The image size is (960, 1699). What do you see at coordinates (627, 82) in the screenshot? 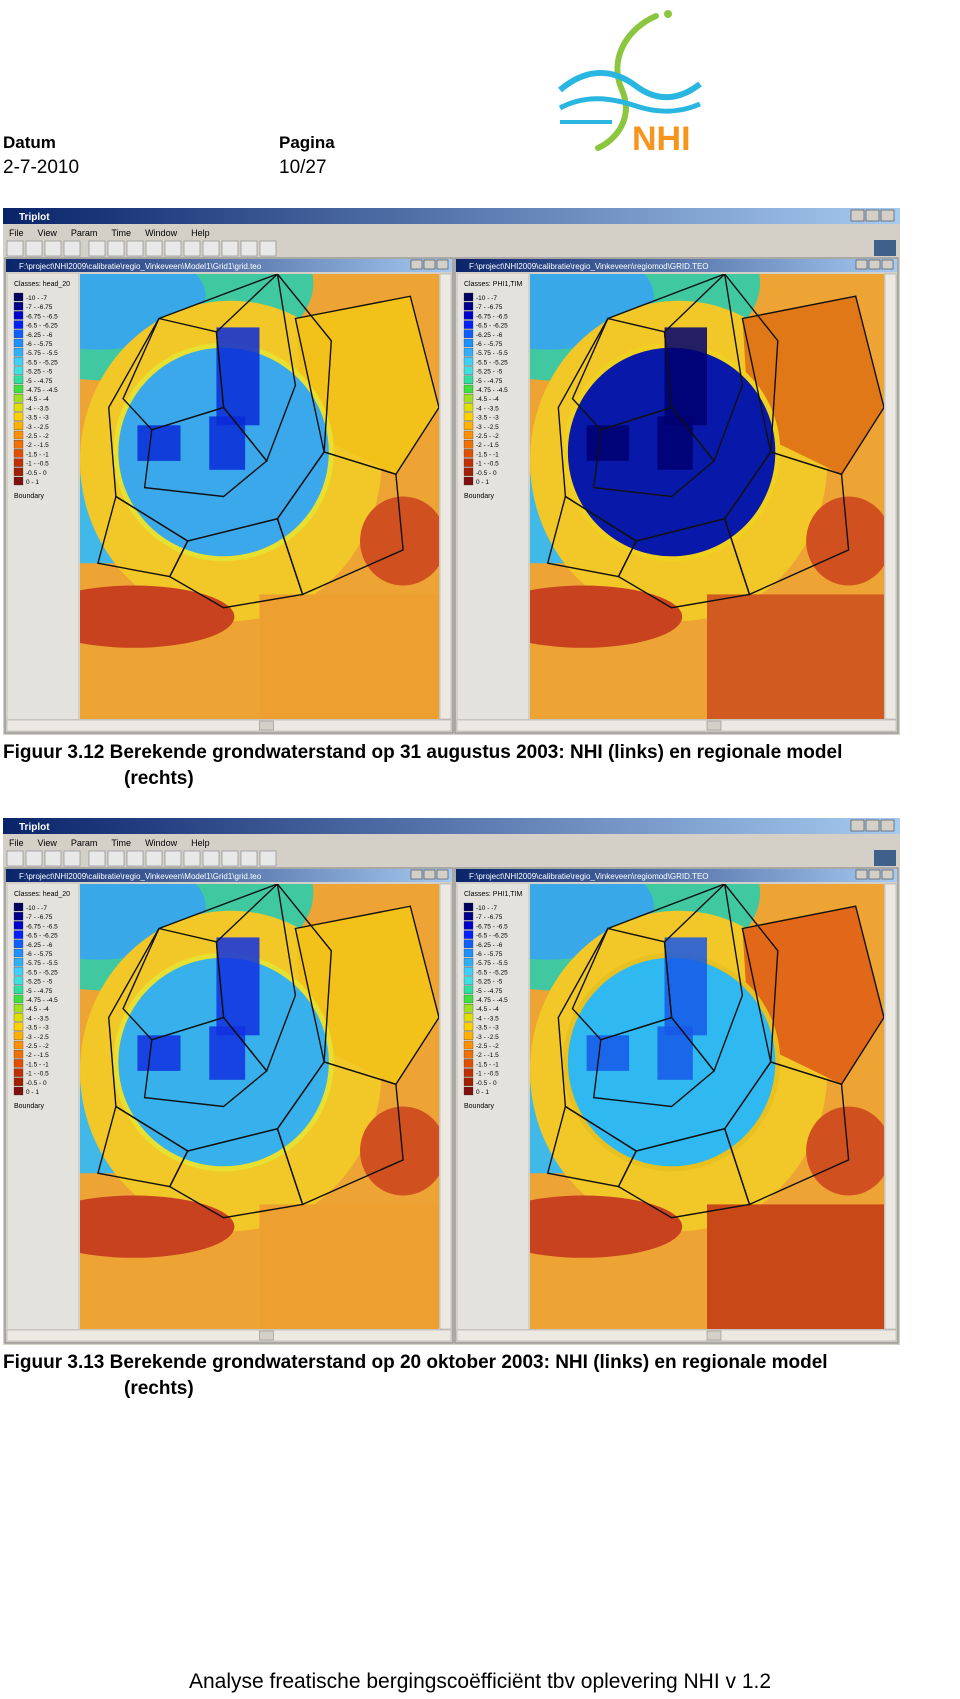
I see `logo-curve` at bounding box center [627, 82].